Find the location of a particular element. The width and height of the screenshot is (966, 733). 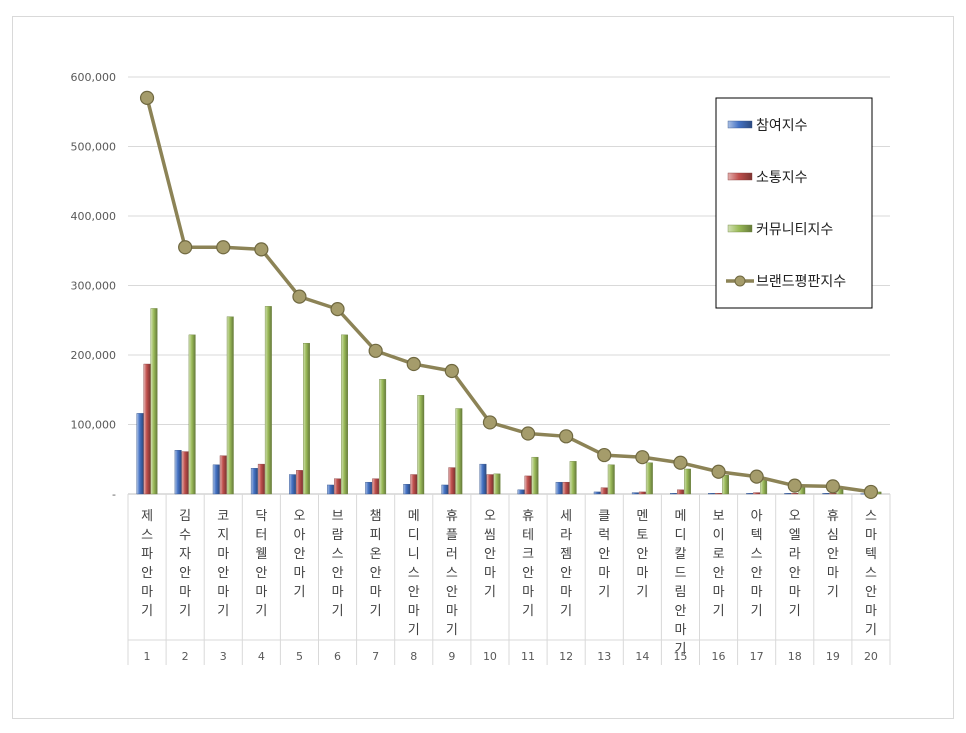

rank-label: 1 is located at coordinates (147, 656).